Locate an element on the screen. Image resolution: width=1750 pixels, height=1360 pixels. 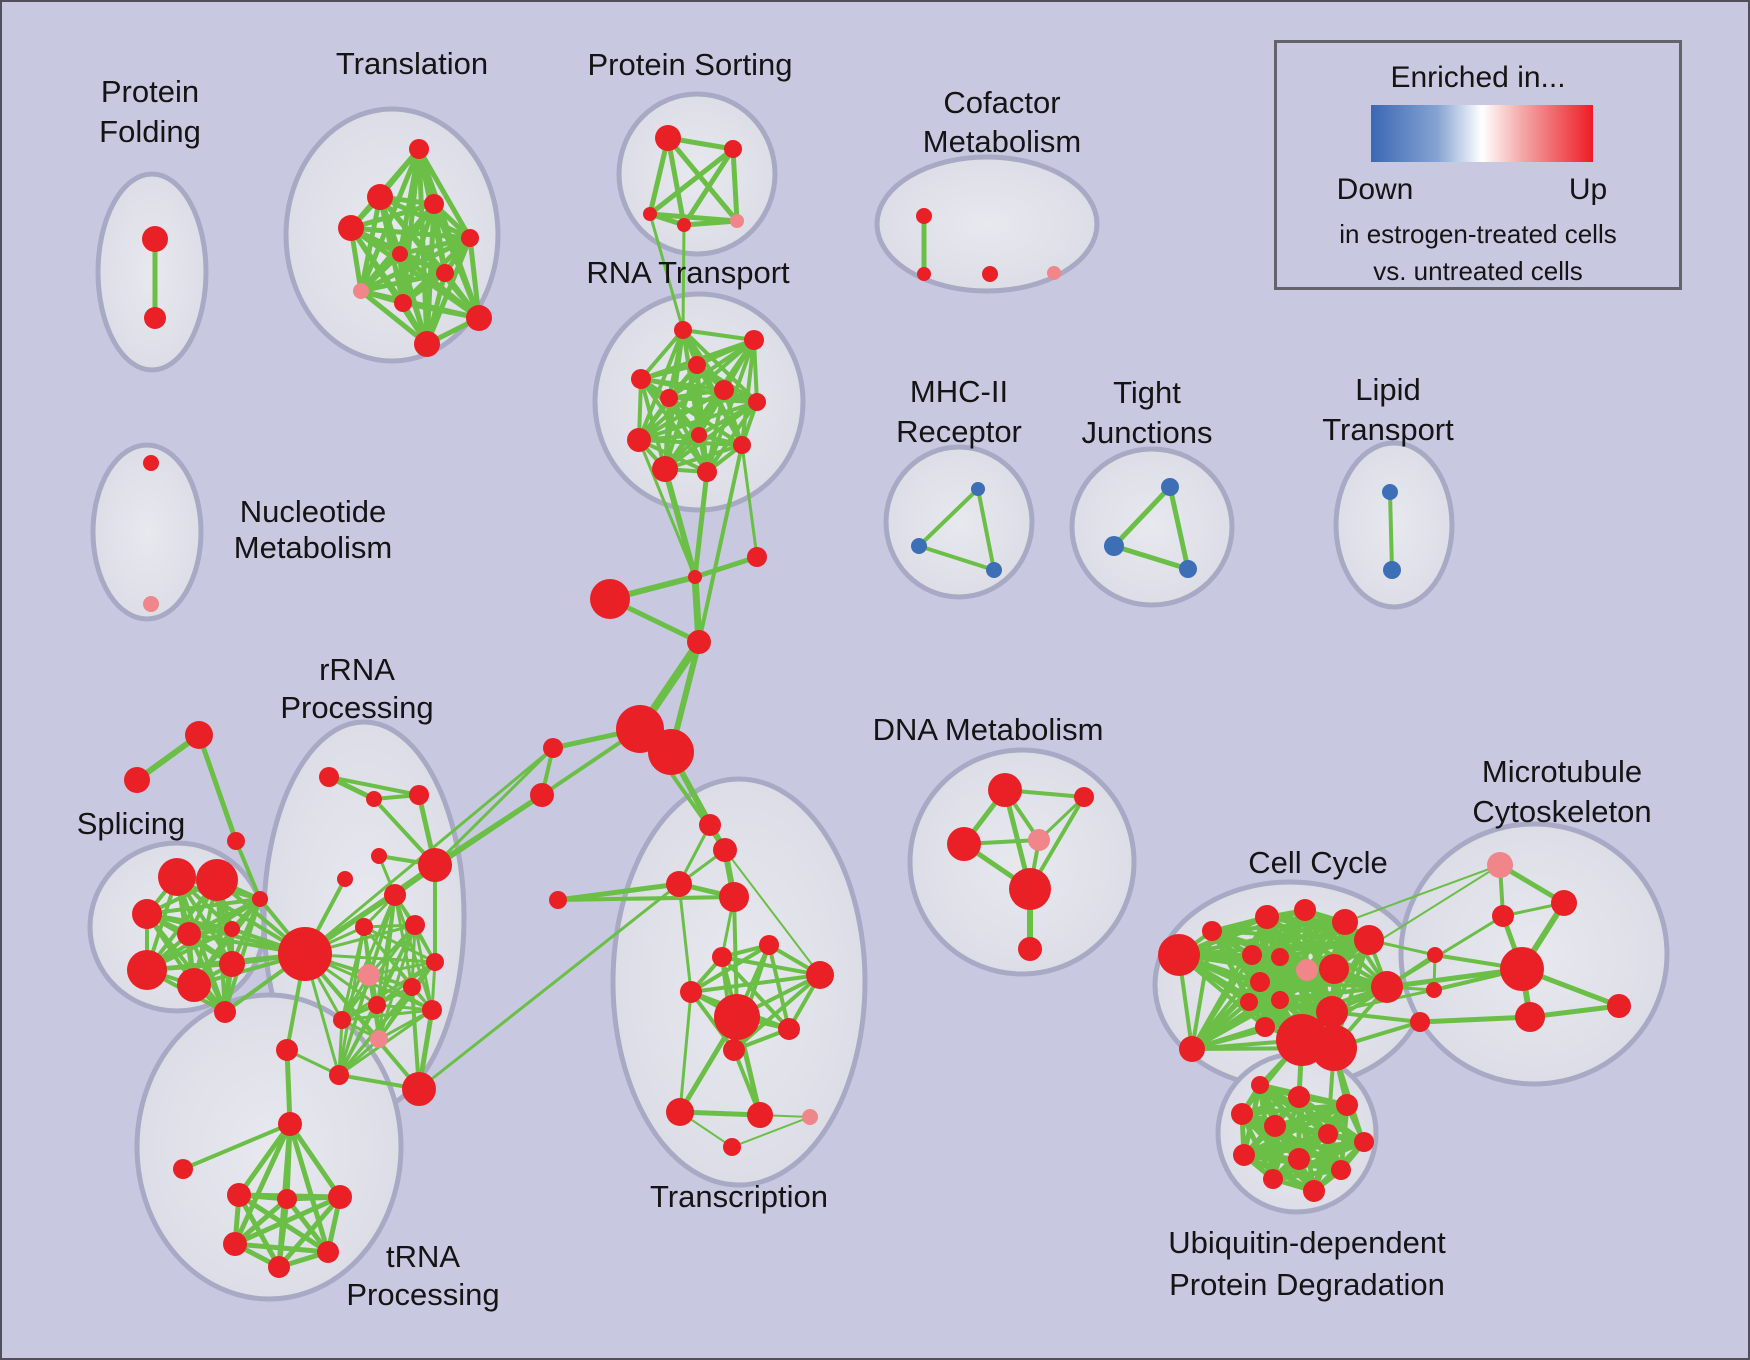
node-t2 is located at coordinates (380, 197).